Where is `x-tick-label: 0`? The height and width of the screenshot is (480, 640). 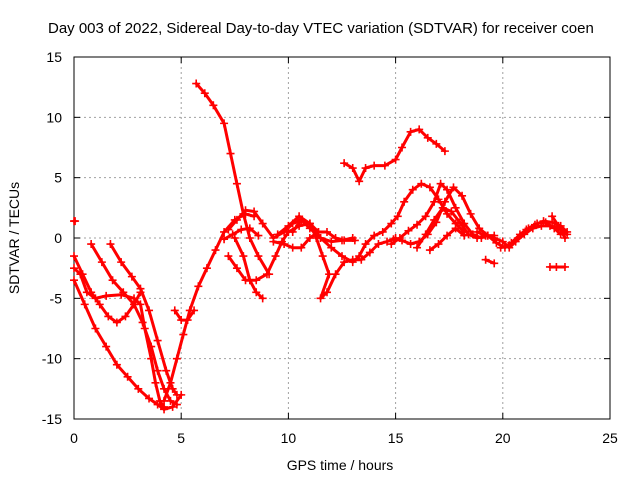 x-tick-label: 0 is located at coordinates (74, 438).